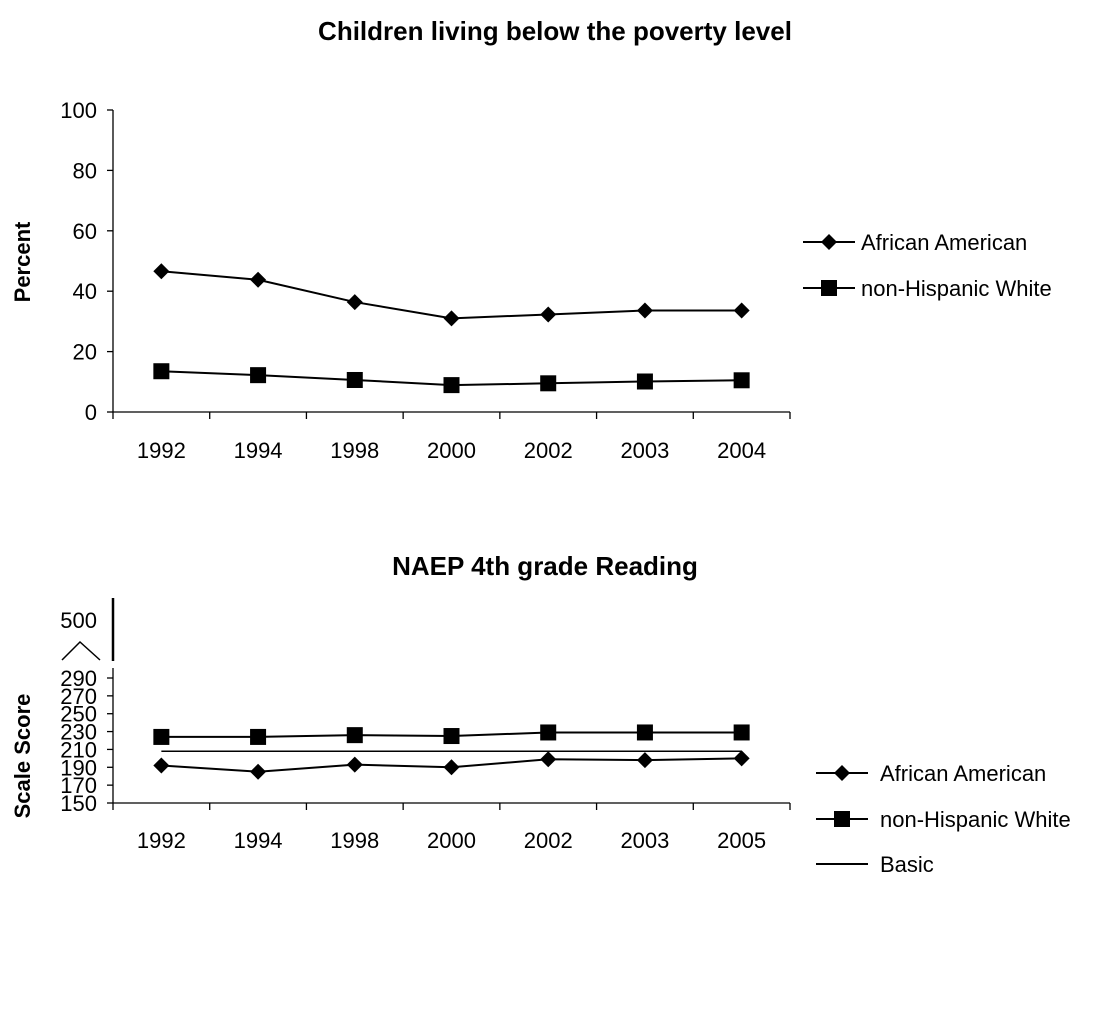 Image resolution: width=1110 pixels, height=1022 pixels. I want to click on y-tick-label: 150, so click(78, 803).